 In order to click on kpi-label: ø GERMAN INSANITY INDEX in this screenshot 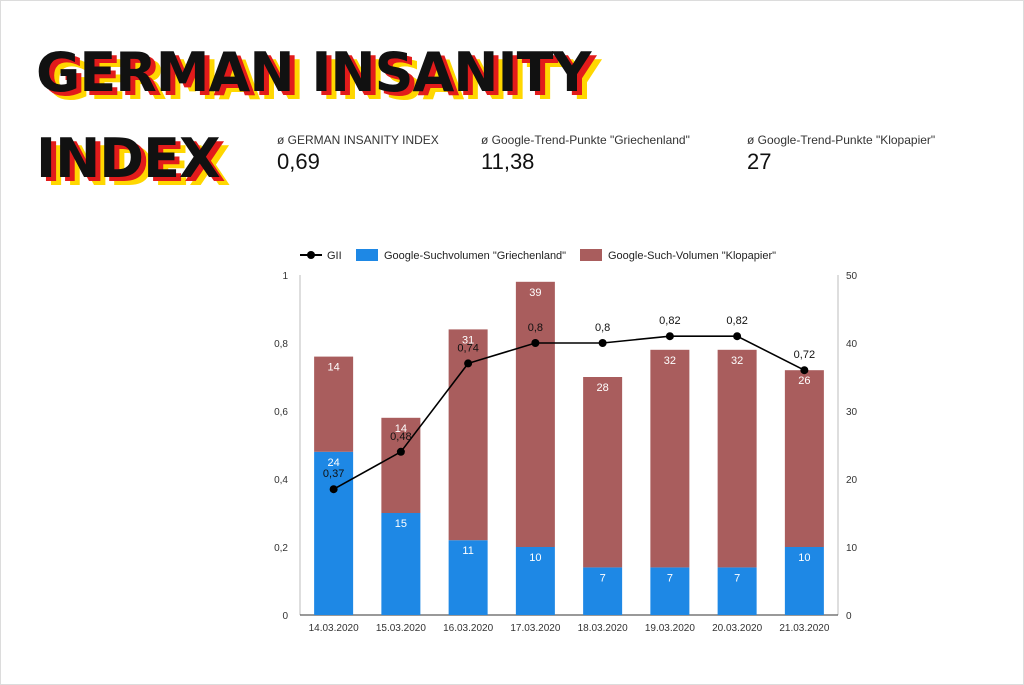, I will do `click(358, 140)`.